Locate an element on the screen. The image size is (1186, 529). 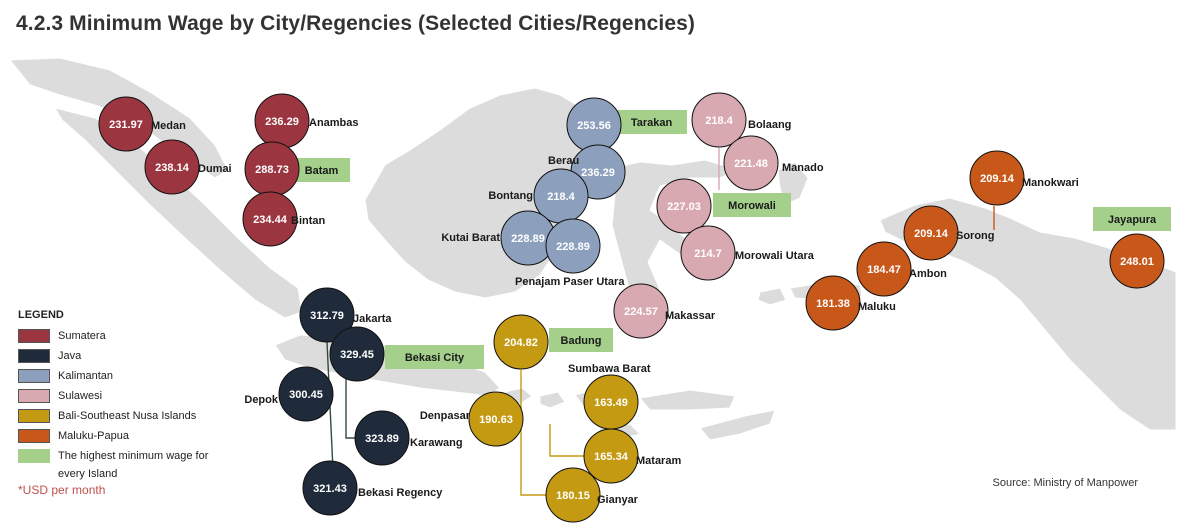
land-papua is located at coordinates (1028, 314).